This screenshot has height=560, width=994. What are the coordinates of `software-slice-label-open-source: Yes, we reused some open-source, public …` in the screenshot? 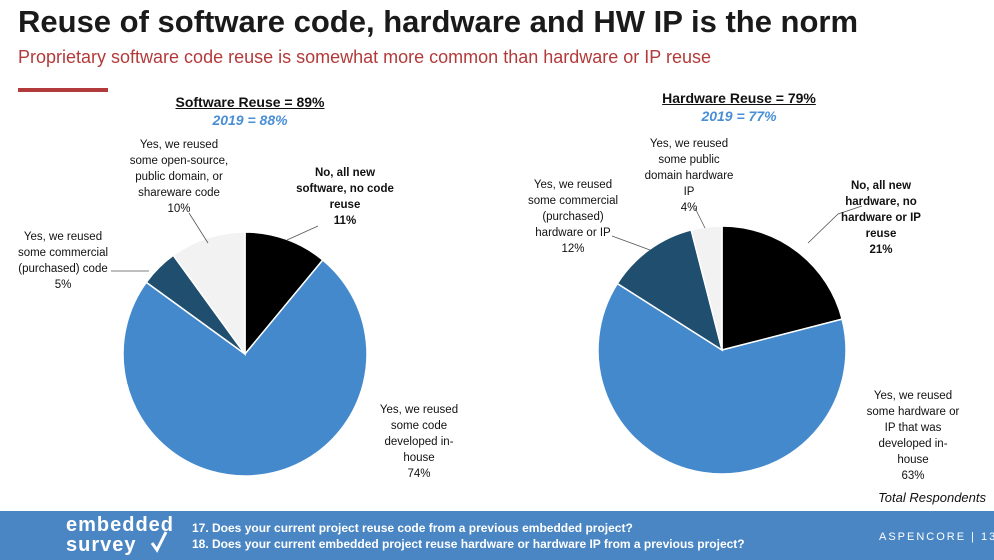 It's located at (179, 177).